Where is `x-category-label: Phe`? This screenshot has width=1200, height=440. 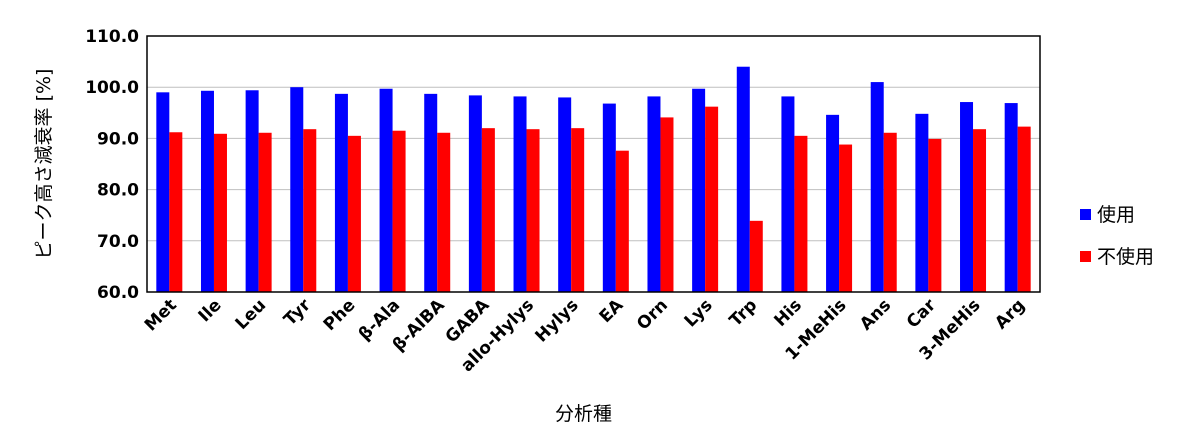
x-category-label: Phe is located at coordinates (340, 315).